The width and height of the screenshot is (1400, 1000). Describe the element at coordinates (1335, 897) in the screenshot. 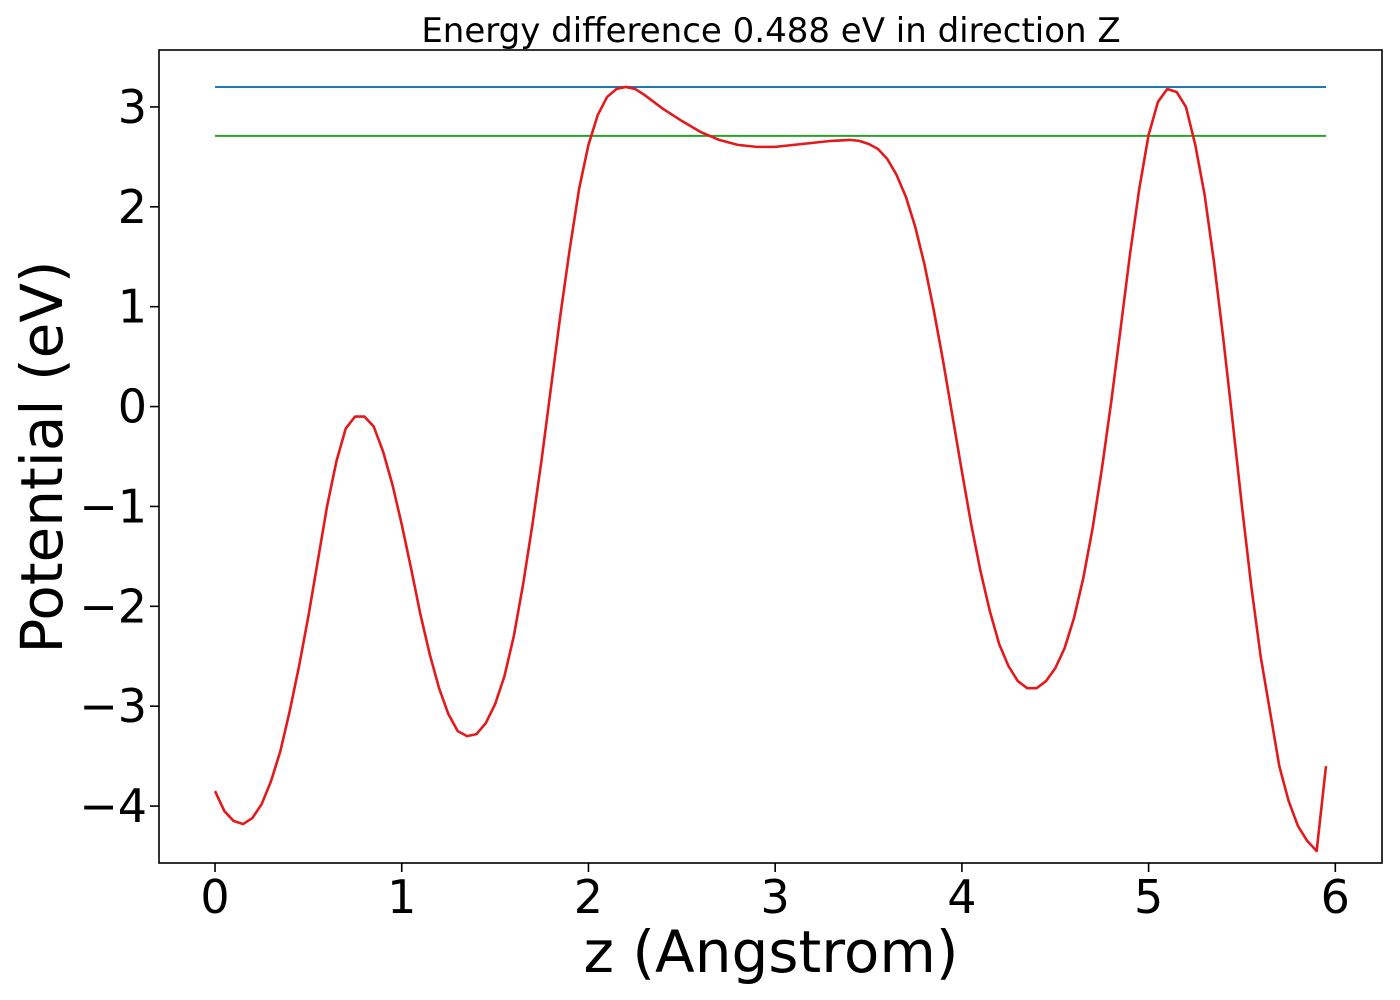

I see `x-tick-label: 6` at that location.